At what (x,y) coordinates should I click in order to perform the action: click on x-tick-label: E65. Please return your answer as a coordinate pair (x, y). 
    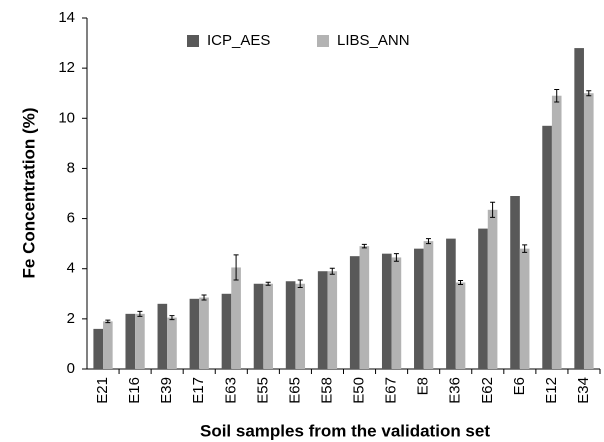
    Looking at the image, I should click on (294, 390).